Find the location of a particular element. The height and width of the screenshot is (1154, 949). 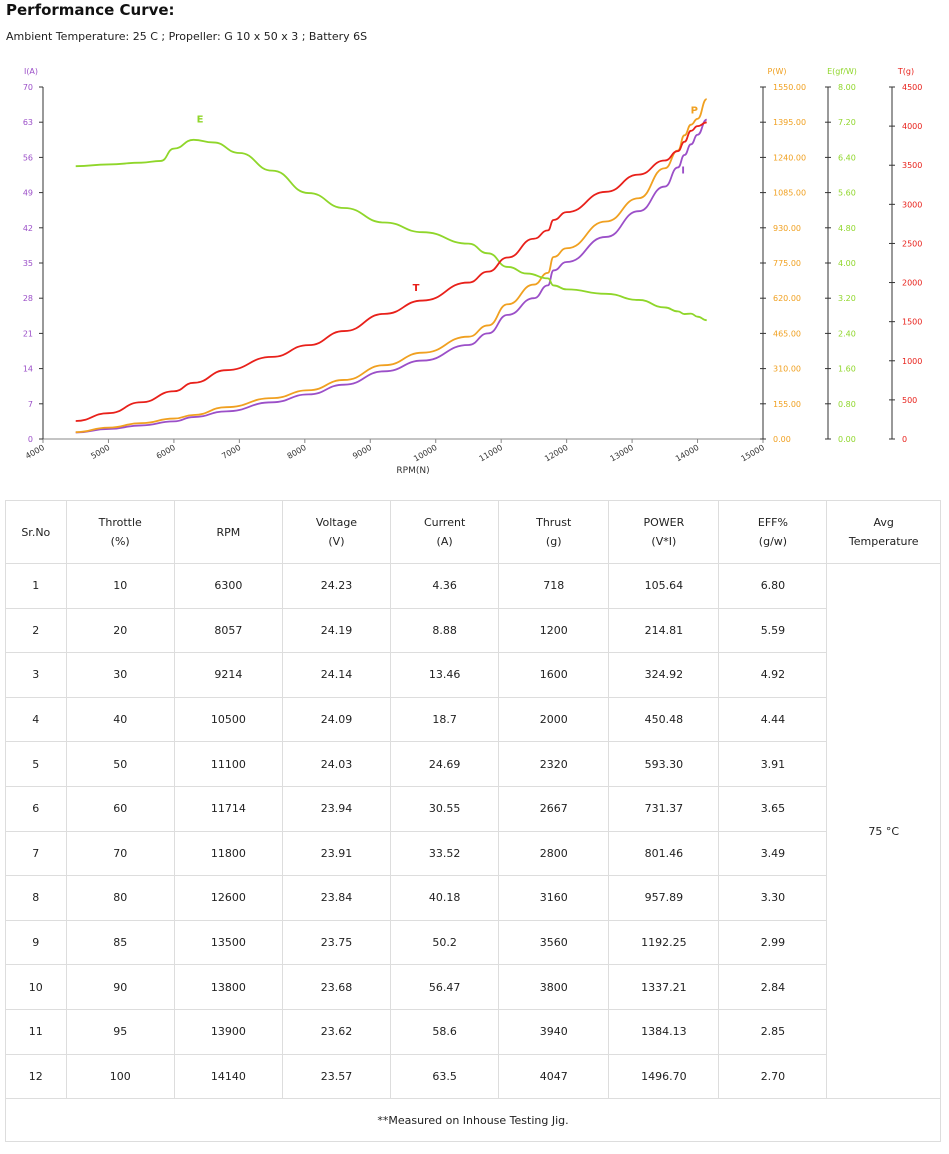

column-header: Throttle (%) is located at coordinates (120, 532).